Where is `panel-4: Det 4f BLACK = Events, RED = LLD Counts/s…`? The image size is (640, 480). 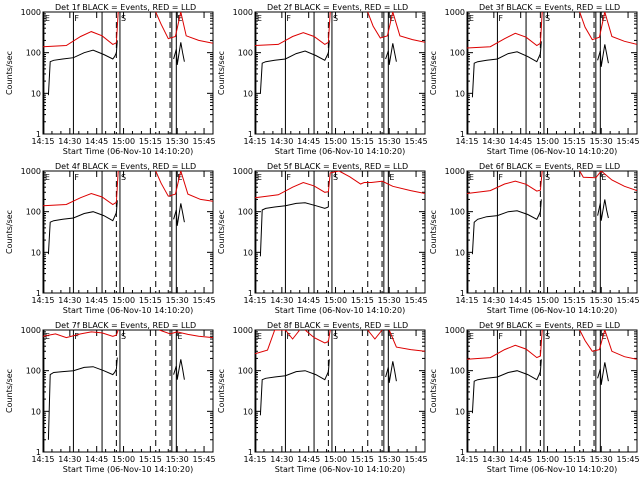
panel-4: Det 4f BLACK = Events, RED = LLD Counts/s… is located at coordinates (110, 238).